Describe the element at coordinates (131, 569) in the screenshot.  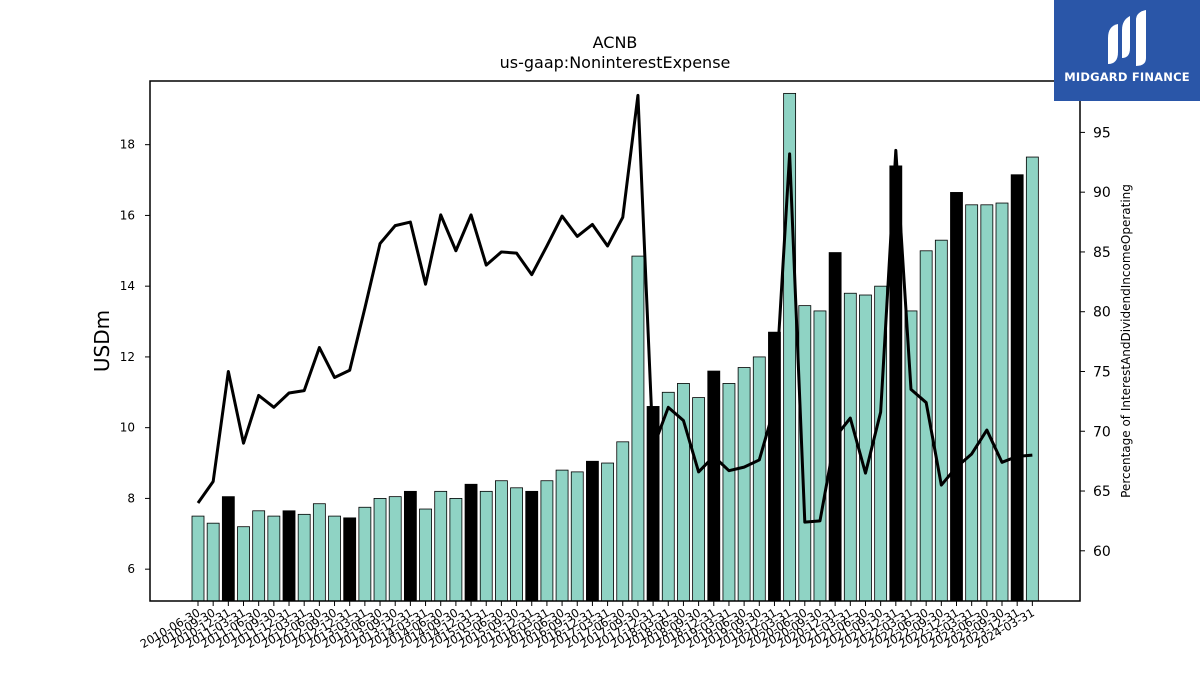
I see `y-tick-label-left: 6` at that location.